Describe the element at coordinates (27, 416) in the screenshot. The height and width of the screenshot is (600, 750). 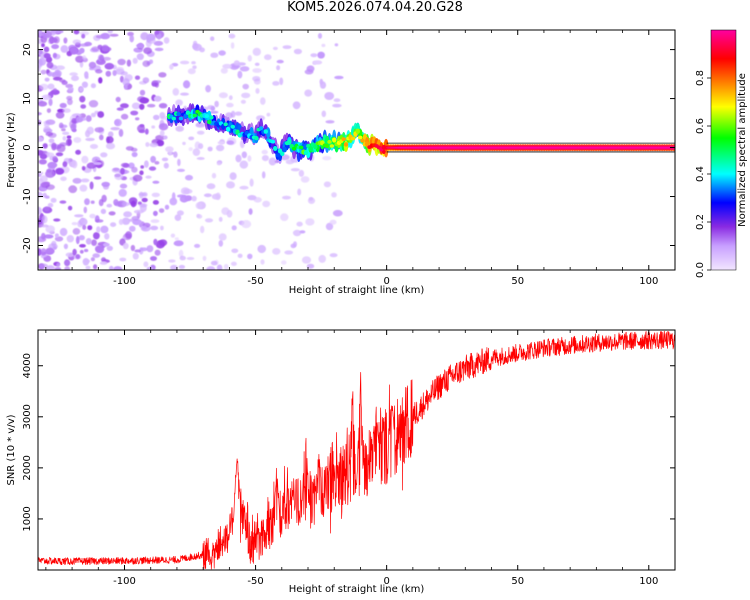
I see `snr-ytick-label: 3000` at that location.